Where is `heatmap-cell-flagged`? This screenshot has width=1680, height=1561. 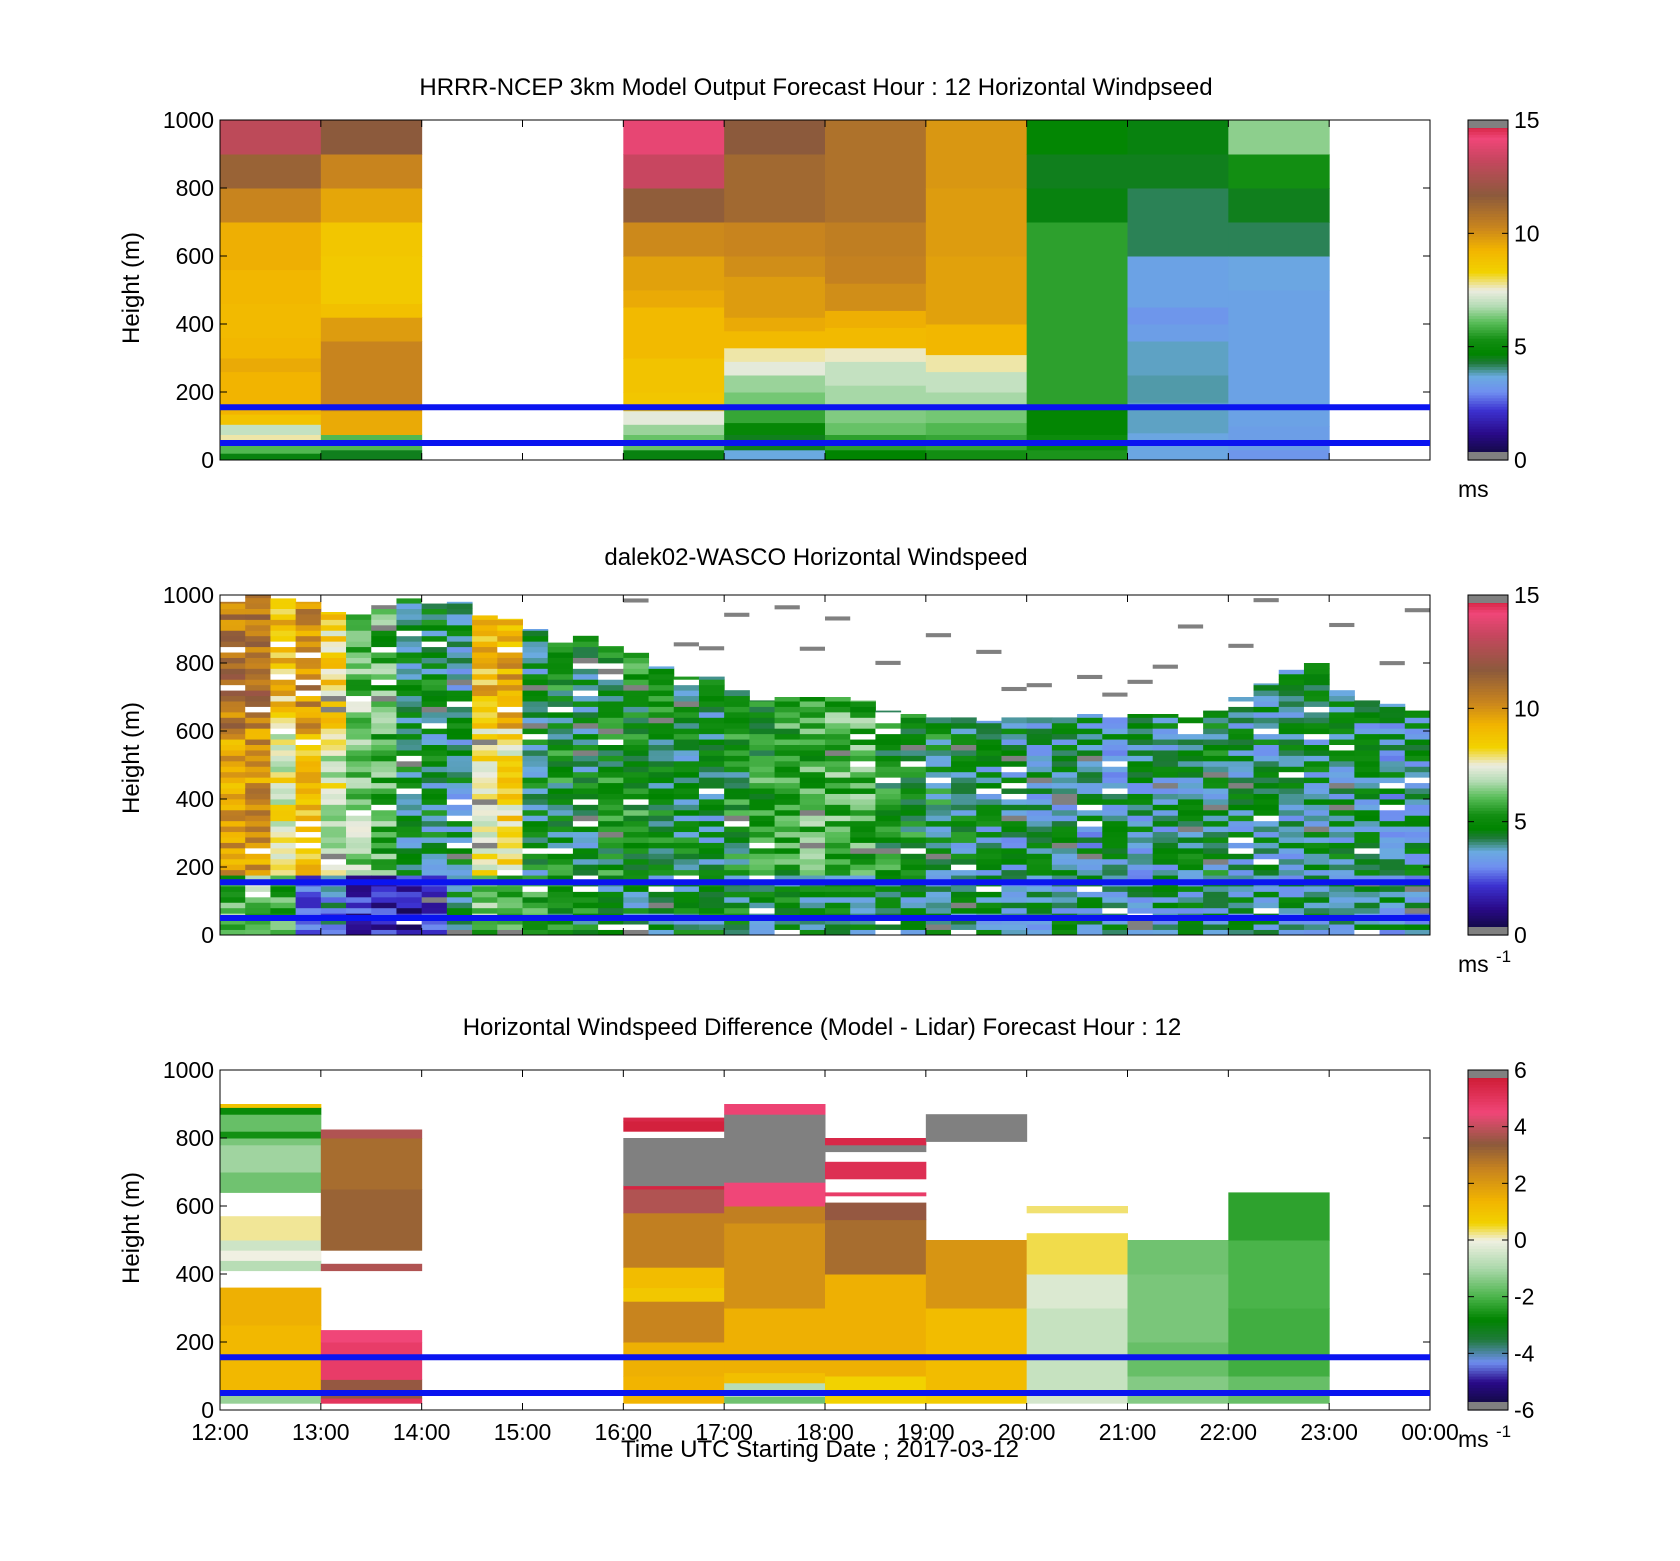
heatmap-cell-flagged is located at coordinates (1115, 694).